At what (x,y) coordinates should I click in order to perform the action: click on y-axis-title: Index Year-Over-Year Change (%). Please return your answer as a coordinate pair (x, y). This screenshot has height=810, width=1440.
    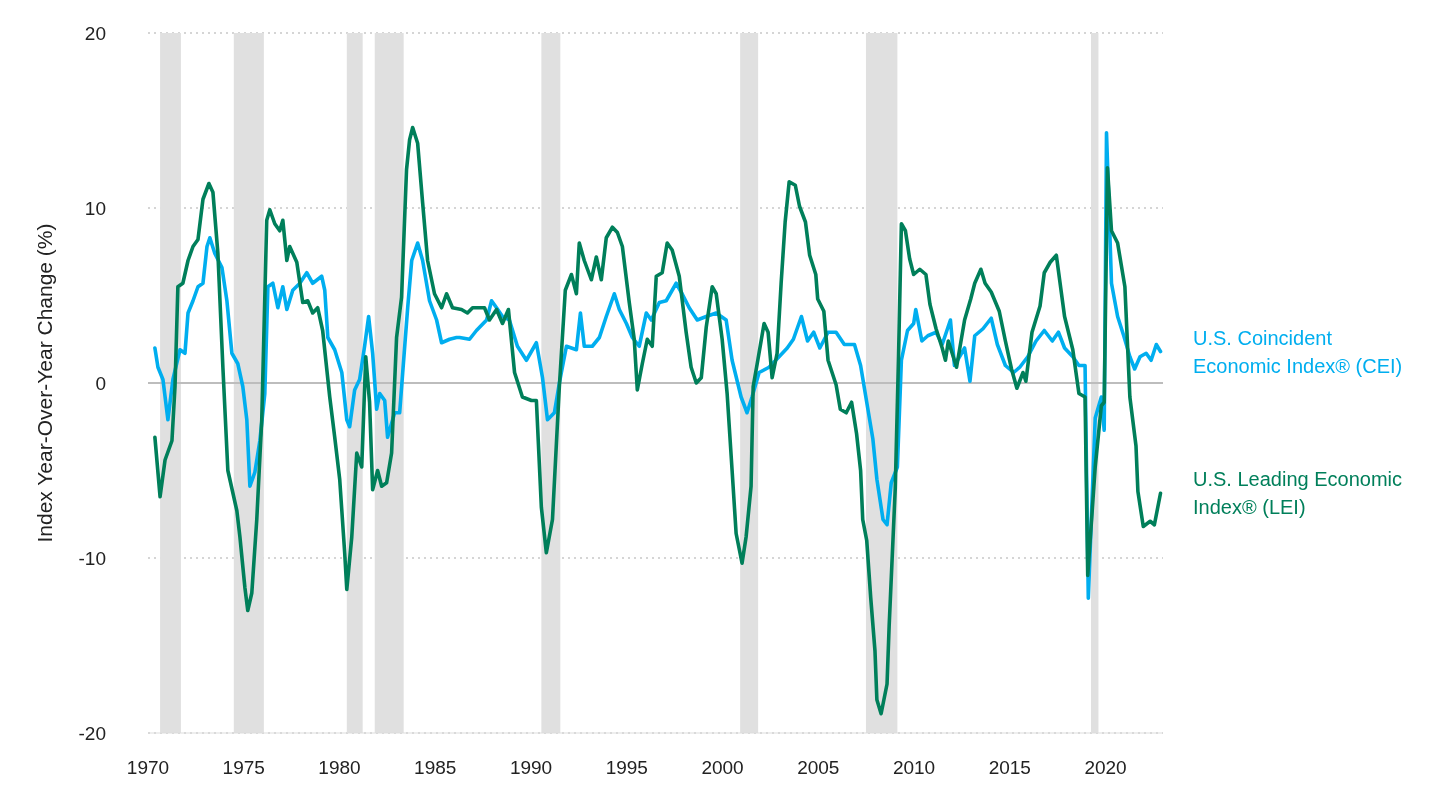
    Looking at the image, I should click on (45, 383).